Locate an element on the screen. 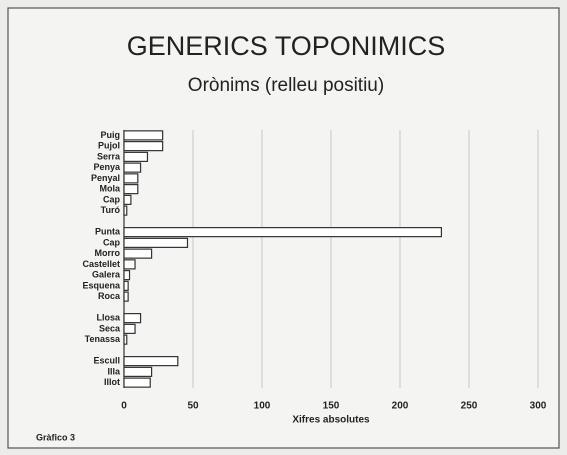  y-tick-label: Esquena is located at coordinates (101, 285).